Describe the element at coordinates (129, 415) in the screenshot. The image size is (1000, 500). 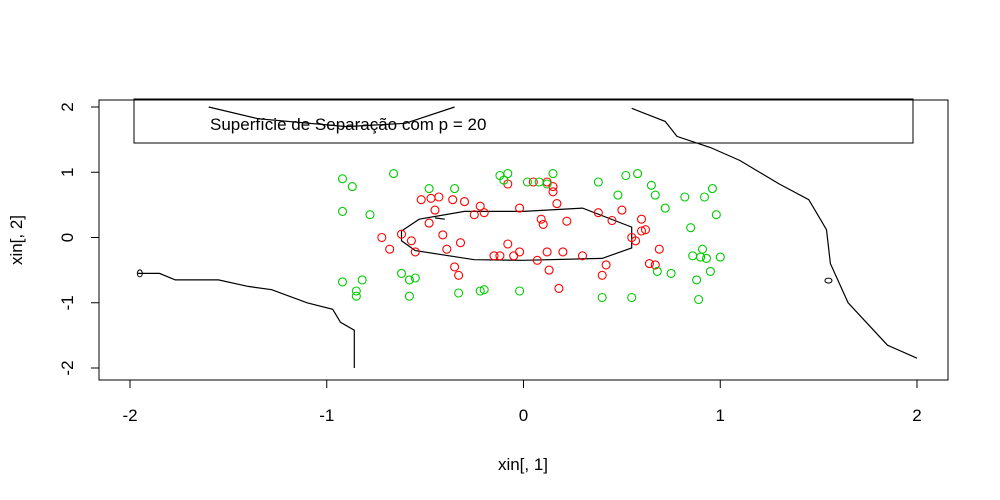
I see `x-tick-label: -2` at that location.